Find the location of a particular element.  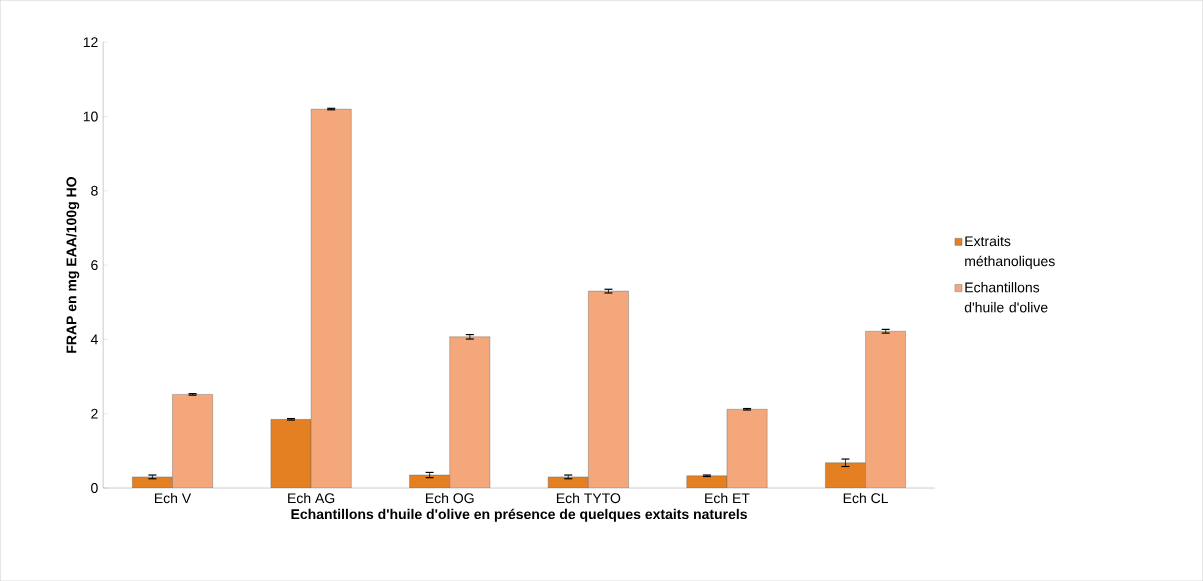

x-tick-label: Ech V is located at coordinates (173, 498).